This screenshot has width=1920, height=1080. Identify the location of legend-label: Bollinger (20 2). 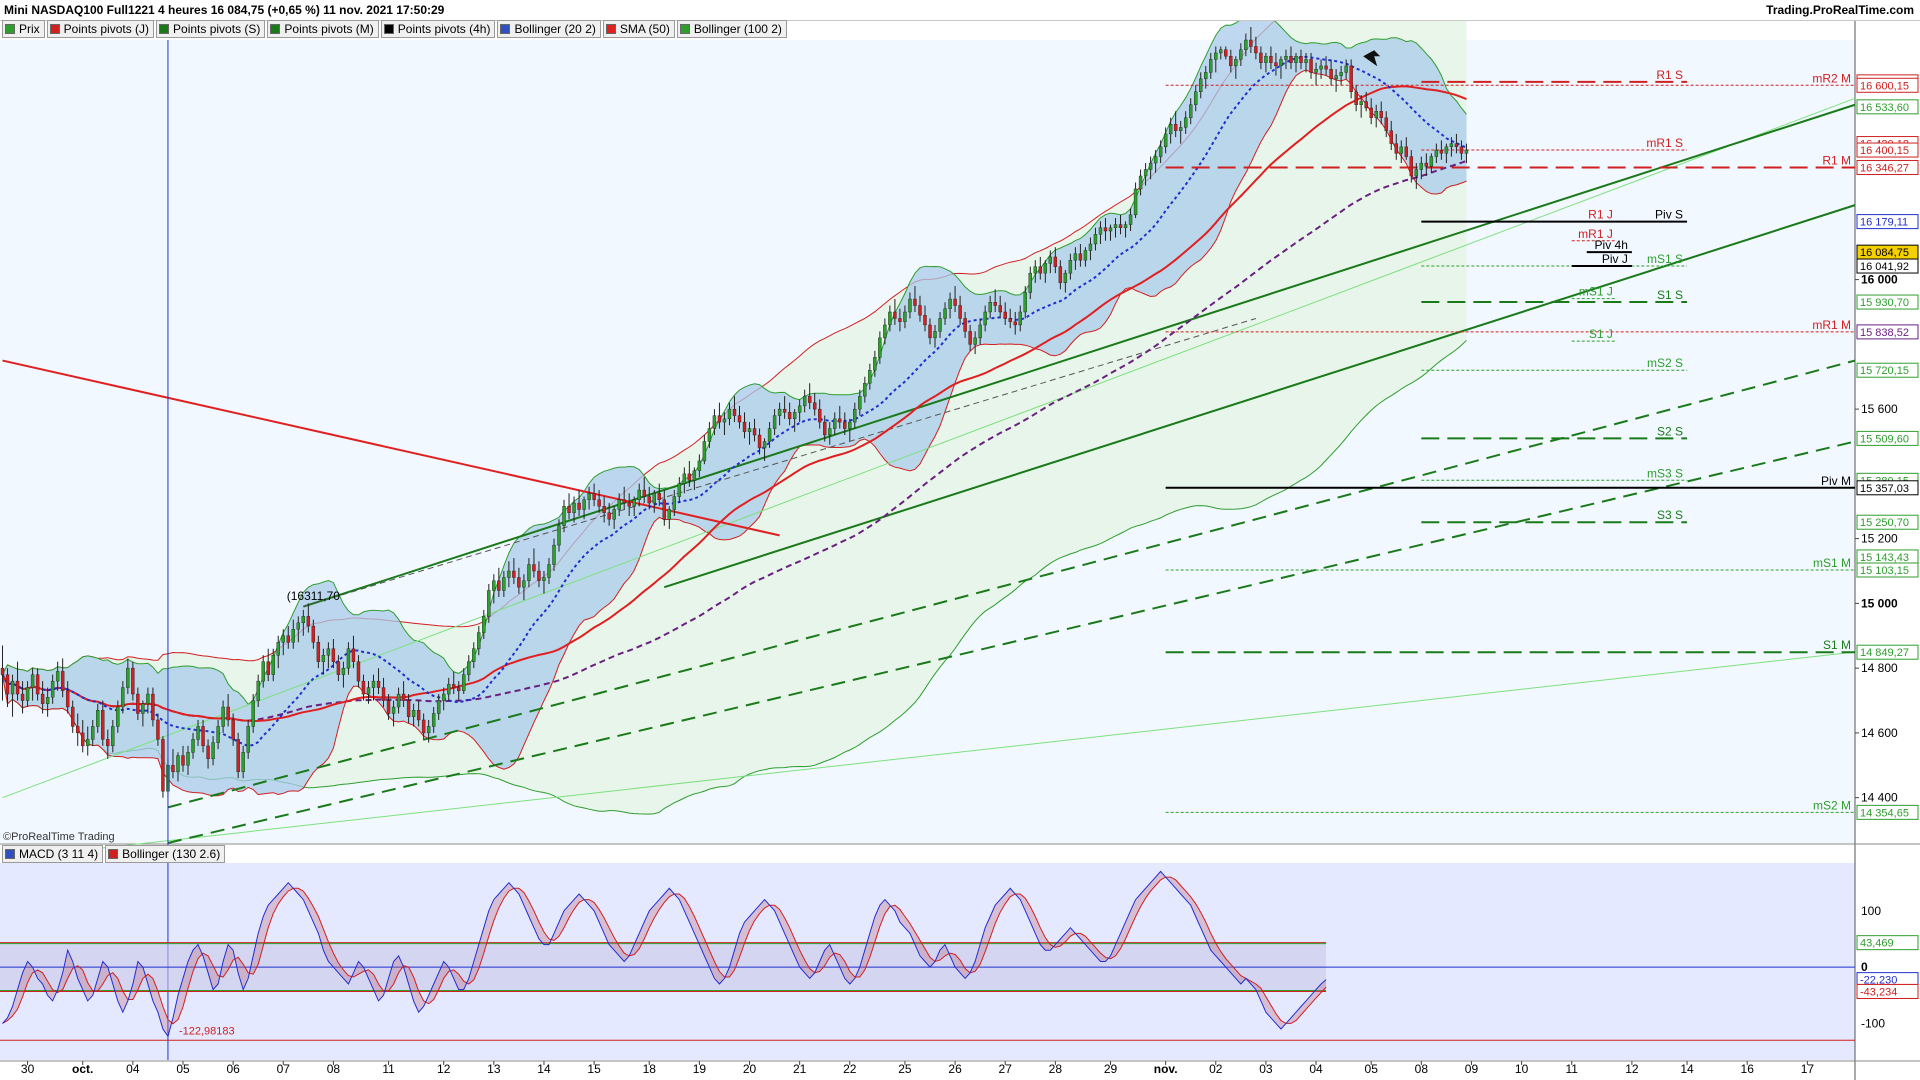
(555, 29).